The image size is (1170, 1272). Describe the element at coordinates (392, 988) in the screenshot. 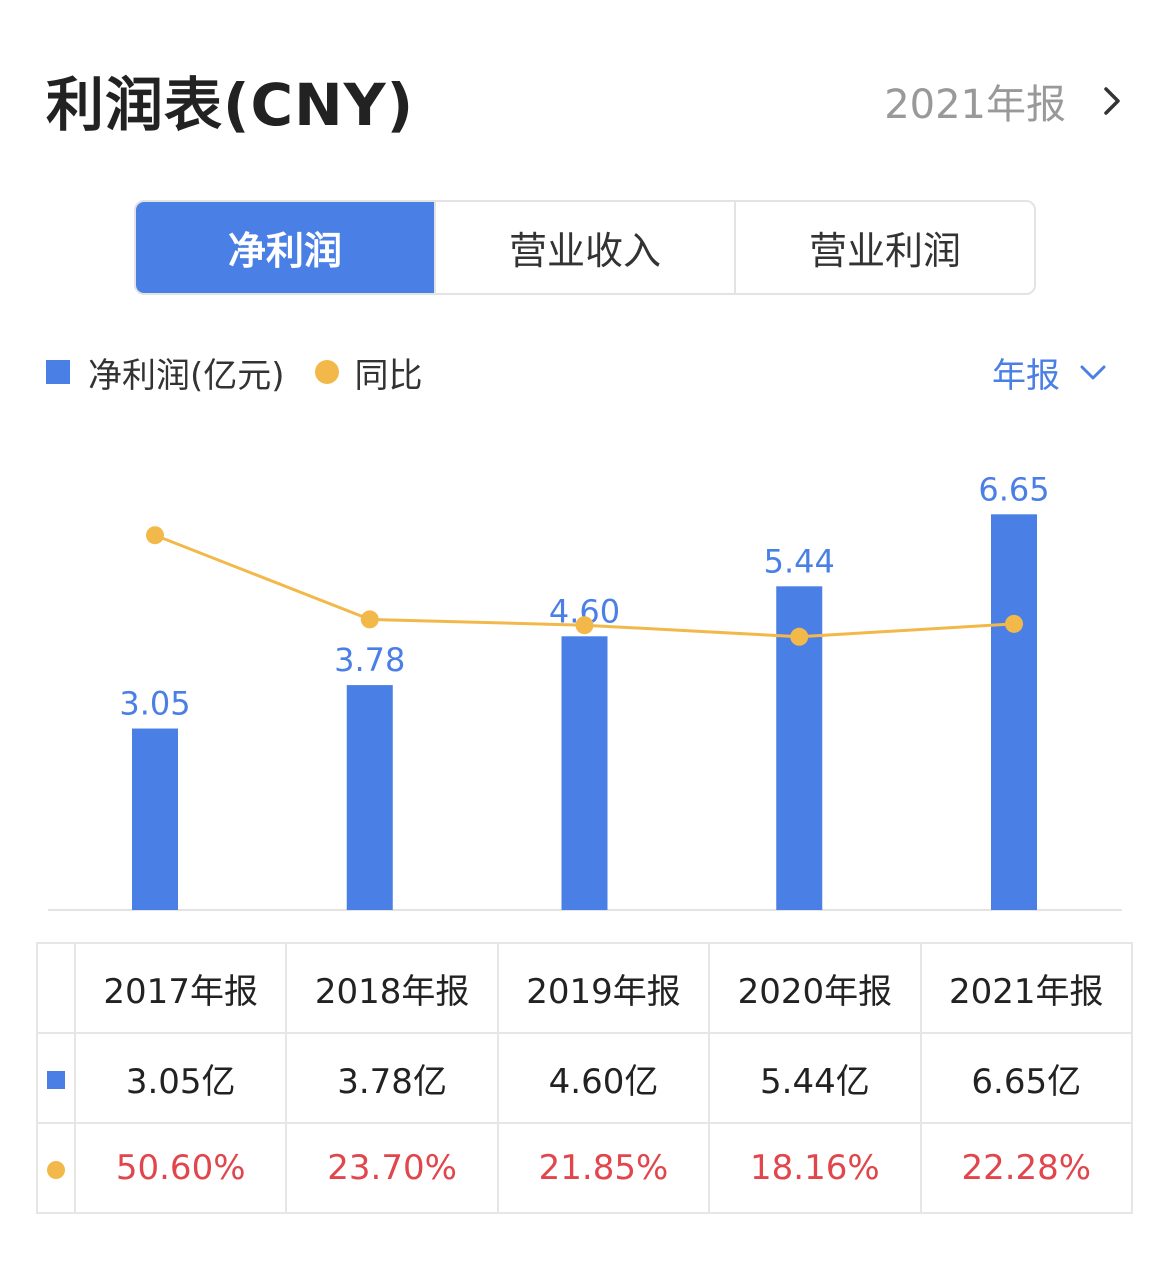

I see `table-header-cell: 2018年报` at that location.